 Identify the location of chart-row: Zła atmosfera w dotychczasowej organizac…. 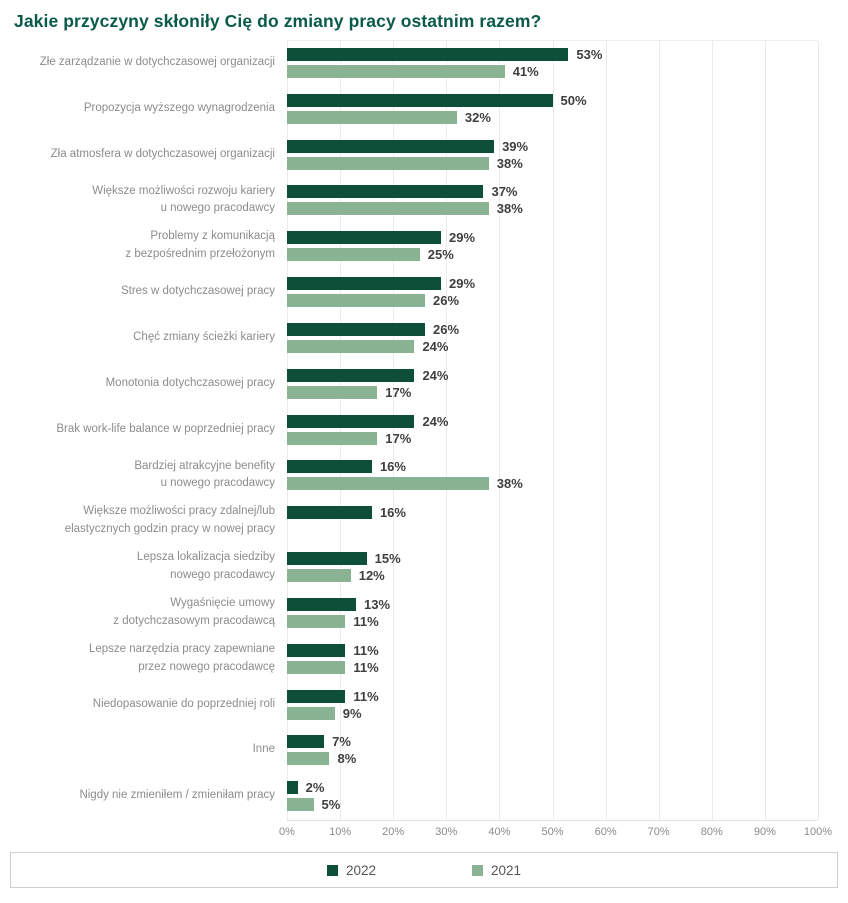
(424, 155).